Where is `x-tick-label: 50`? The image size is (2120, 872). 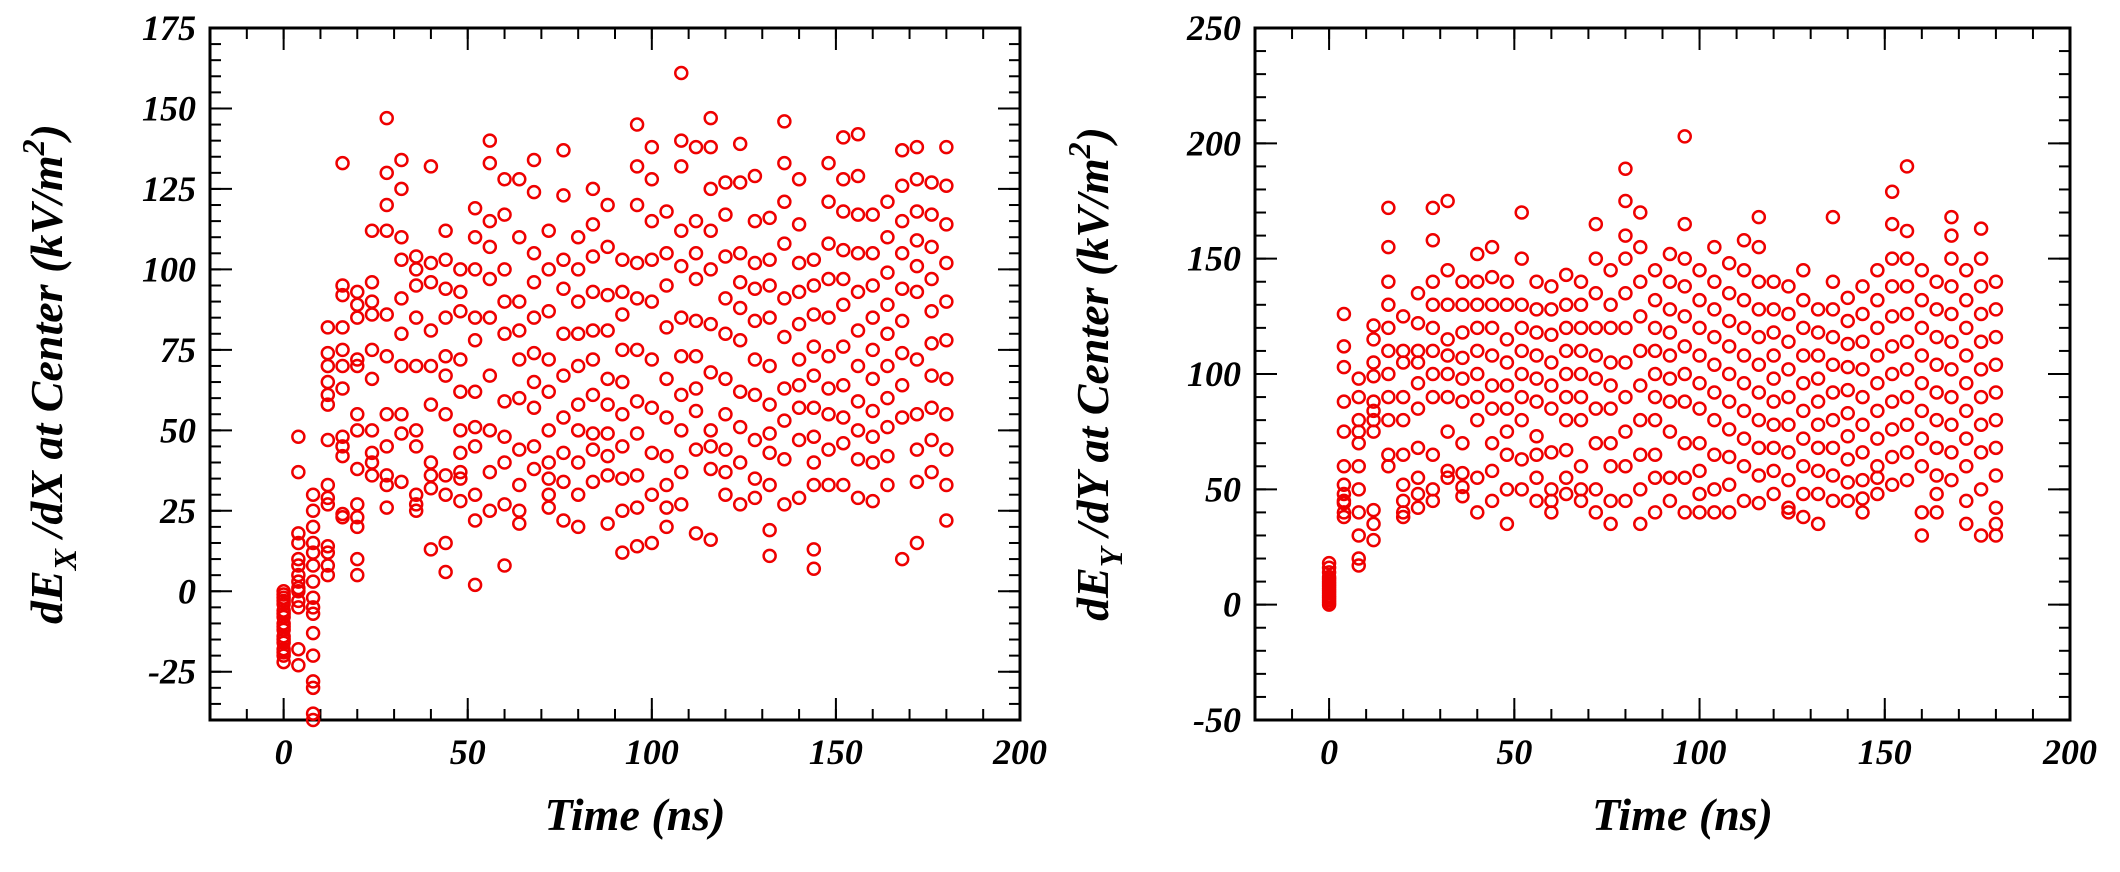 x-tick-label: 50 is located at coordinates (1514, 752).